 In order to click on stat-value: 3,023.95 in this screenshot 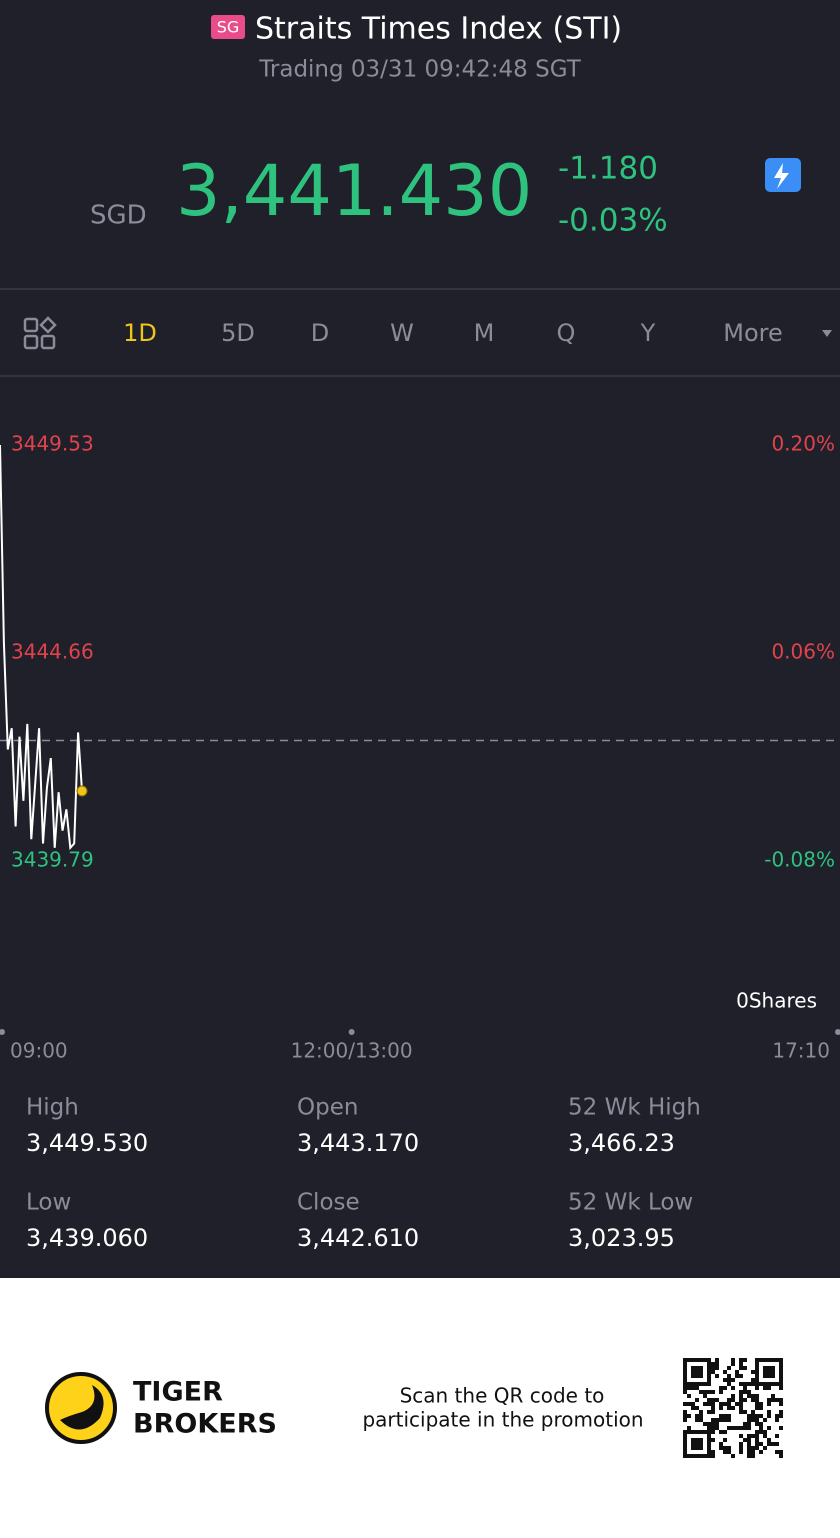, I will do `click(621, 1238)`.